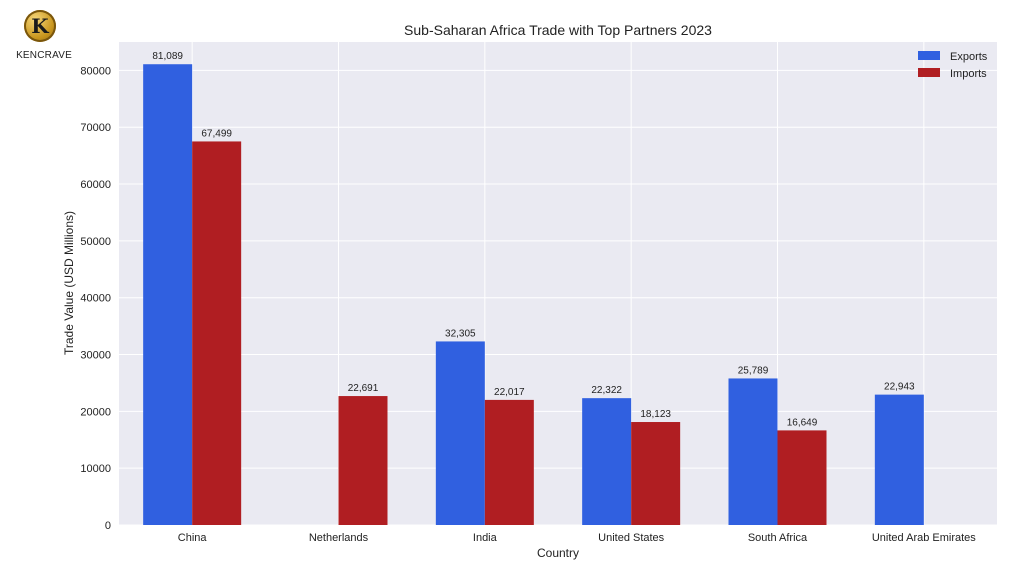  I want to click on x-axis-title: Country, so click(558, 553).